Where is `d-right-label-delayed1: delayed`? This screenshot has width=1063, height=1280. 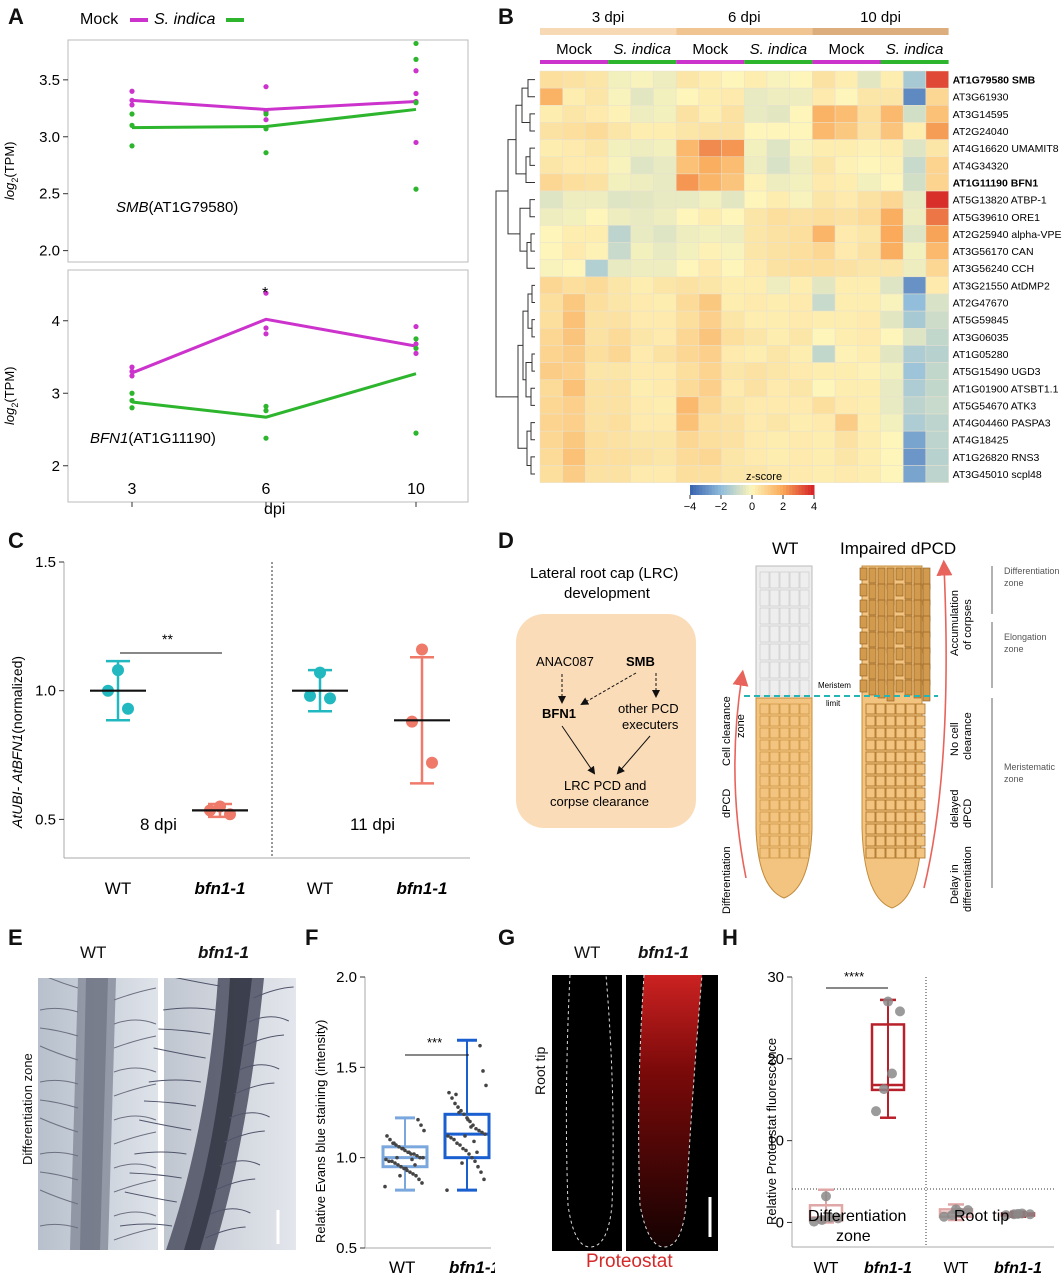 d-right-label-delayed1: delayed is located at coordinates (955, 808).